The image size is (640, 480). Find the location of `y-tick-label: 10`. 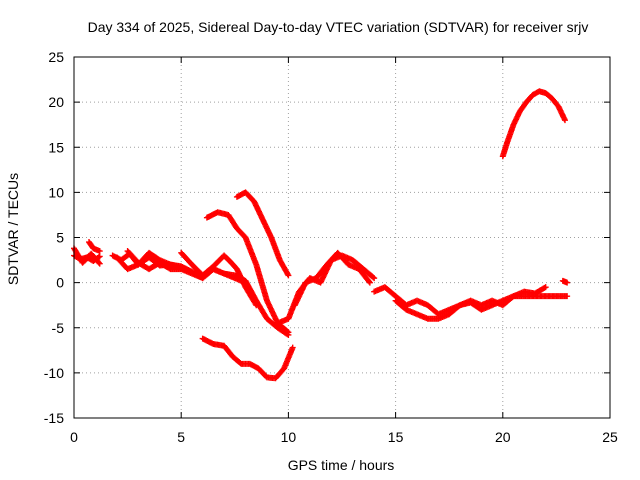

y-tick-label: 10 is located at coordinates (56, 192).